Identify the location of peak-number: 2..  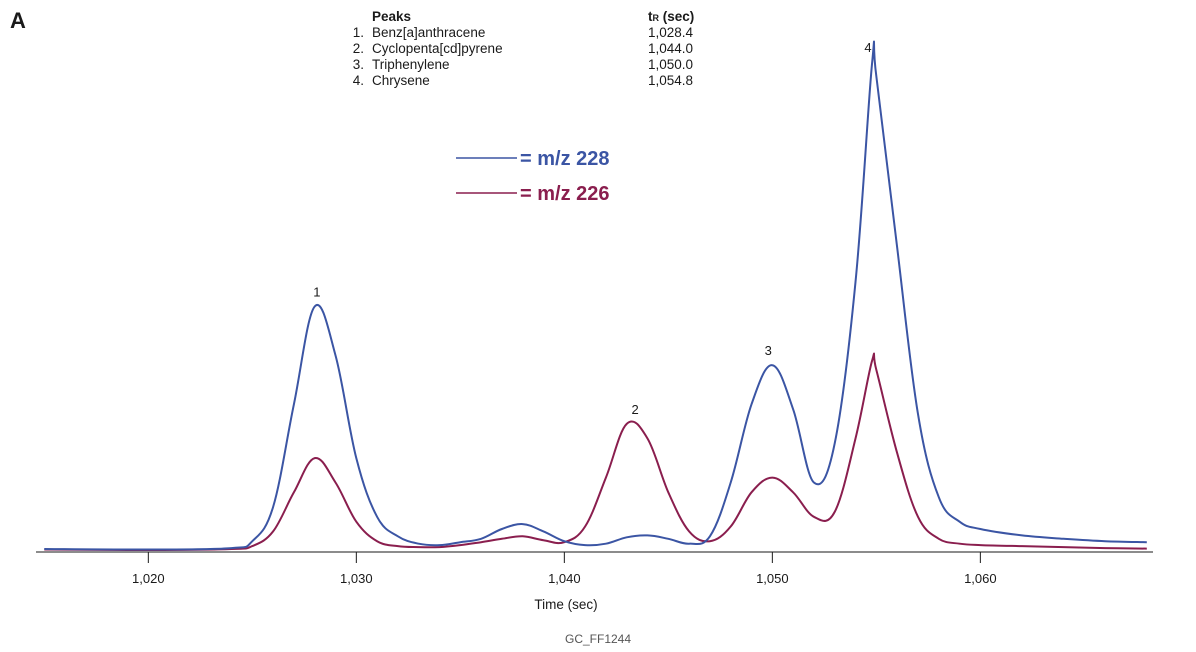
(358, 48).